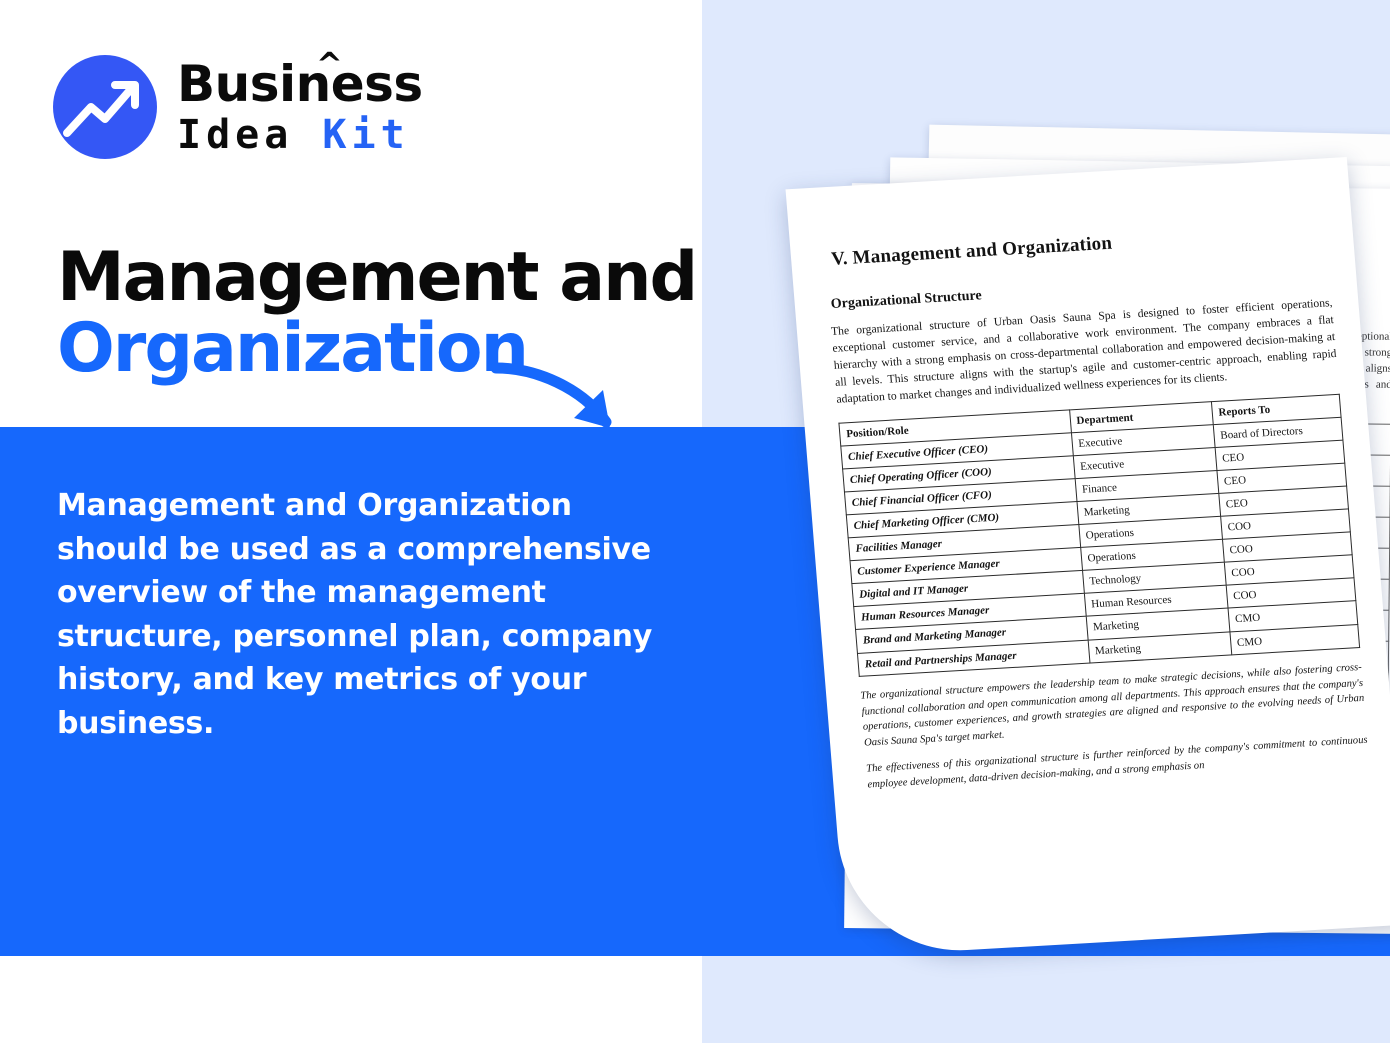  I want to click on brand-line-idea-kit: Idea Kit, so click(300, 135).